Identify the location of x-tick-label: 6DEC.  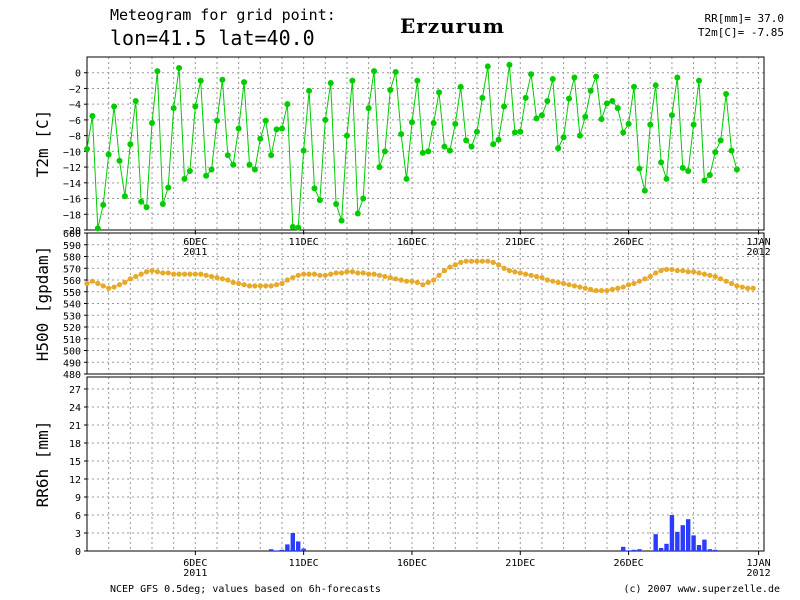
(195, 563).